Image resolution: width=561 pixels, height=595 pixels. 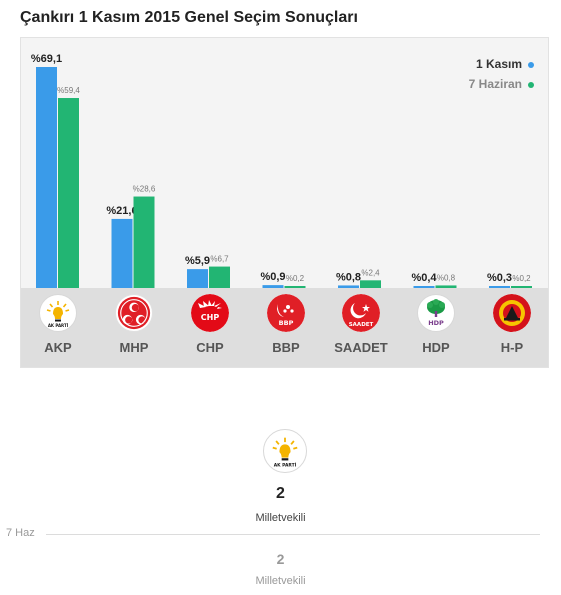 What do you see at coordinates (272, 277) in the screenshot?
I see `value-label-bbp-current: %0,9` at bounding box center [272, 277].